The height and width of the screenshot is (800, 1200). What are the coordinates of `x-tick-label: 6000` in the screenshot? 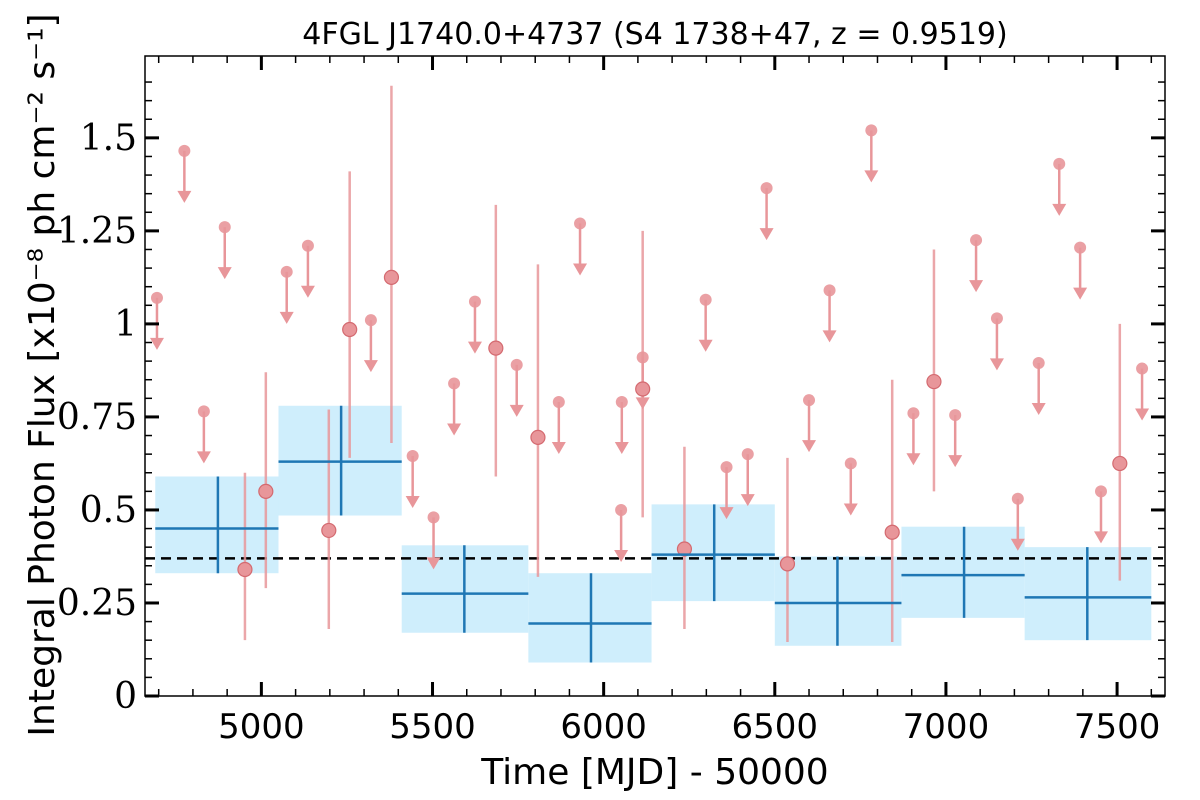 It's located at (603, 727).